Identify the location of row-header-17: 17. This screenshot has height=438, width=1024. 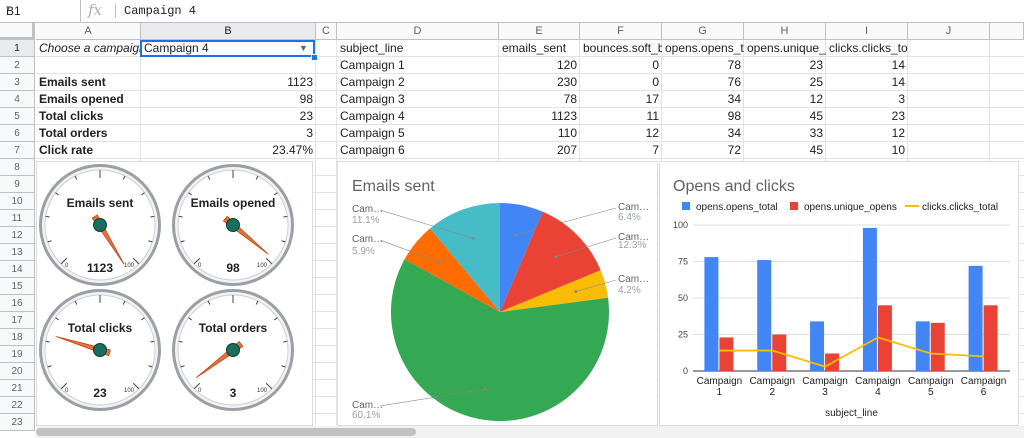
(17, 320).